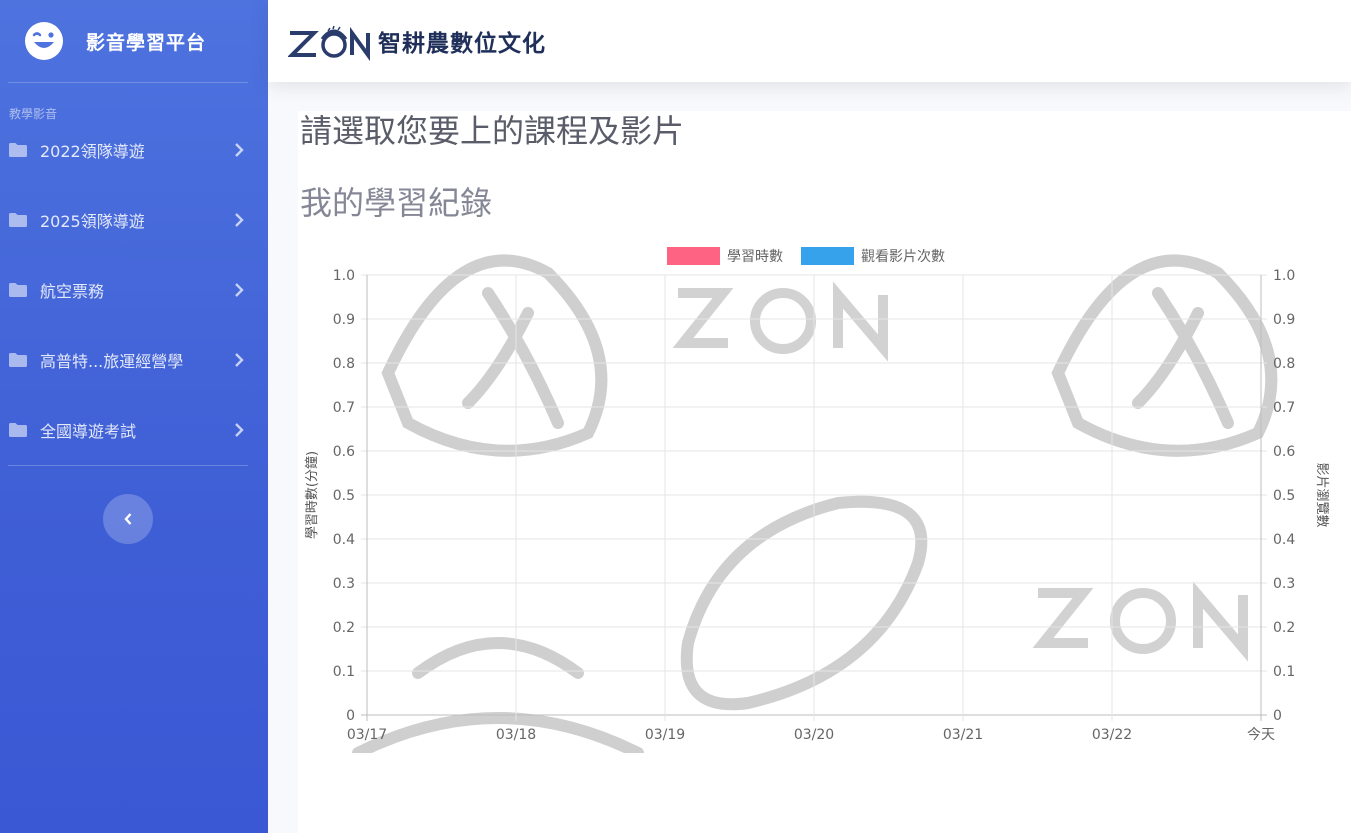 The height and width of the screenshot is (833, 1351). What do you see at coordinates (344, 276) in the screenshot?
I see `y-tick-label: 1.0` at bounding box center [344, 276].